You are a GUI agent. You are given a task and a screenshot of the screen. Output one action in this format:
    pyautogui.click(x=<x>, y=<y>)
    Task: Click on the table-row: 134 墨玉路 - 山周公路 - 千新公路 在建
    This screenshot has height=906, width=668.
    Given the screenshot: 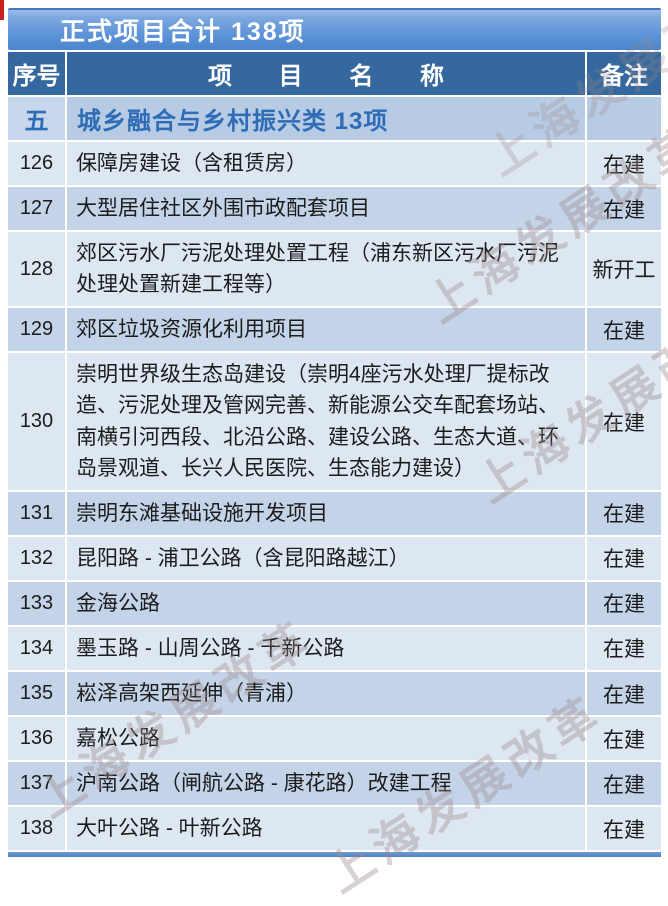 What is the action you would take?
    pyautogui.click(x=334, y=648)
    